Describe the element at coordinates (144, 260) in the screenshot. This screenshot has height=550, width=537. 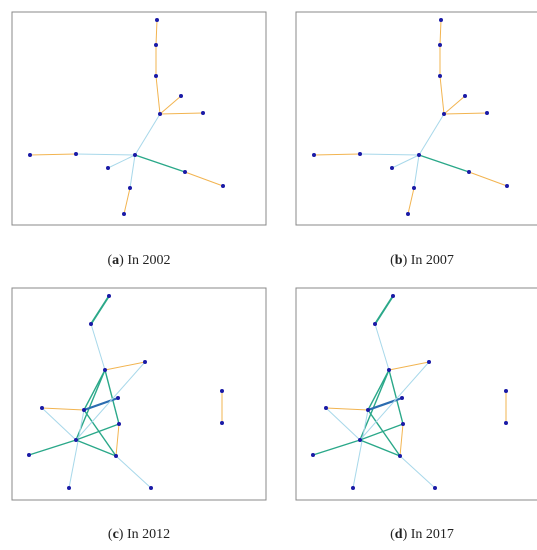
I see `caption-text: ) In 2002` at that location.